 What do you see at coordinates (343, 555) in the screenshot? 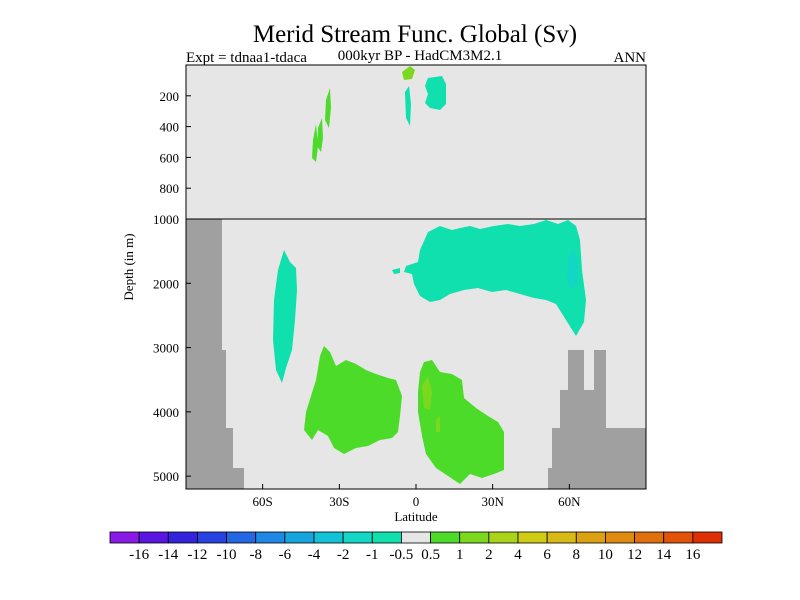
I see `colorbar-label-7: -2` at bounding box center [343, 555].